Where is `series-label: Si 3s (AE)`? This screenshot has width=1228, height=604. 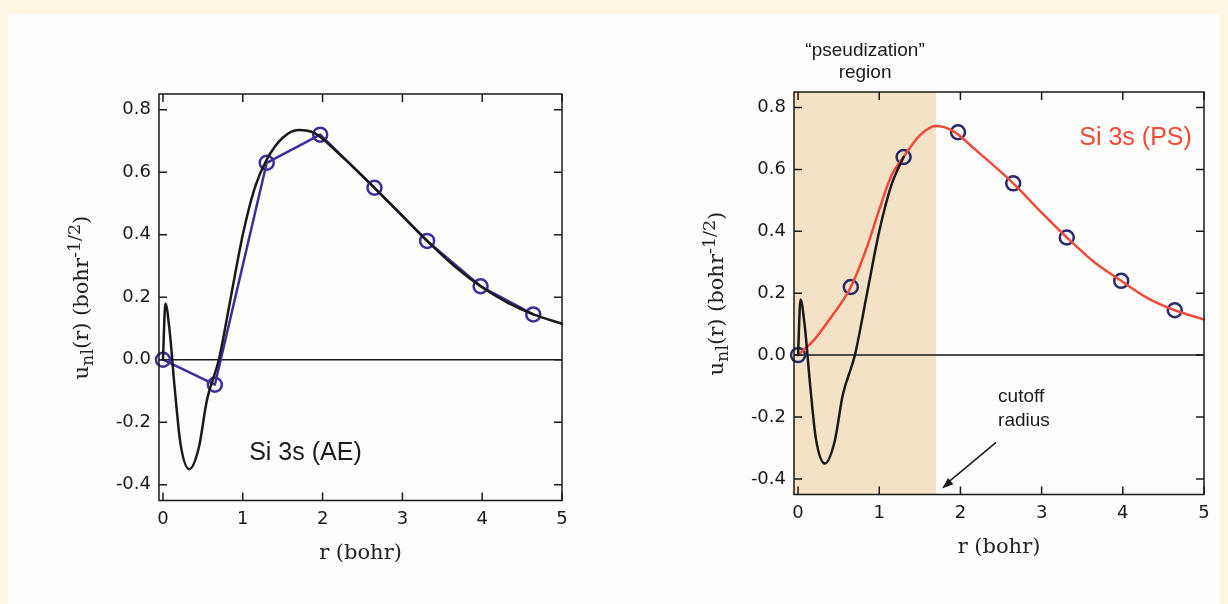 series-label: Si 3s (AE) is located at coordinates (305, 451).